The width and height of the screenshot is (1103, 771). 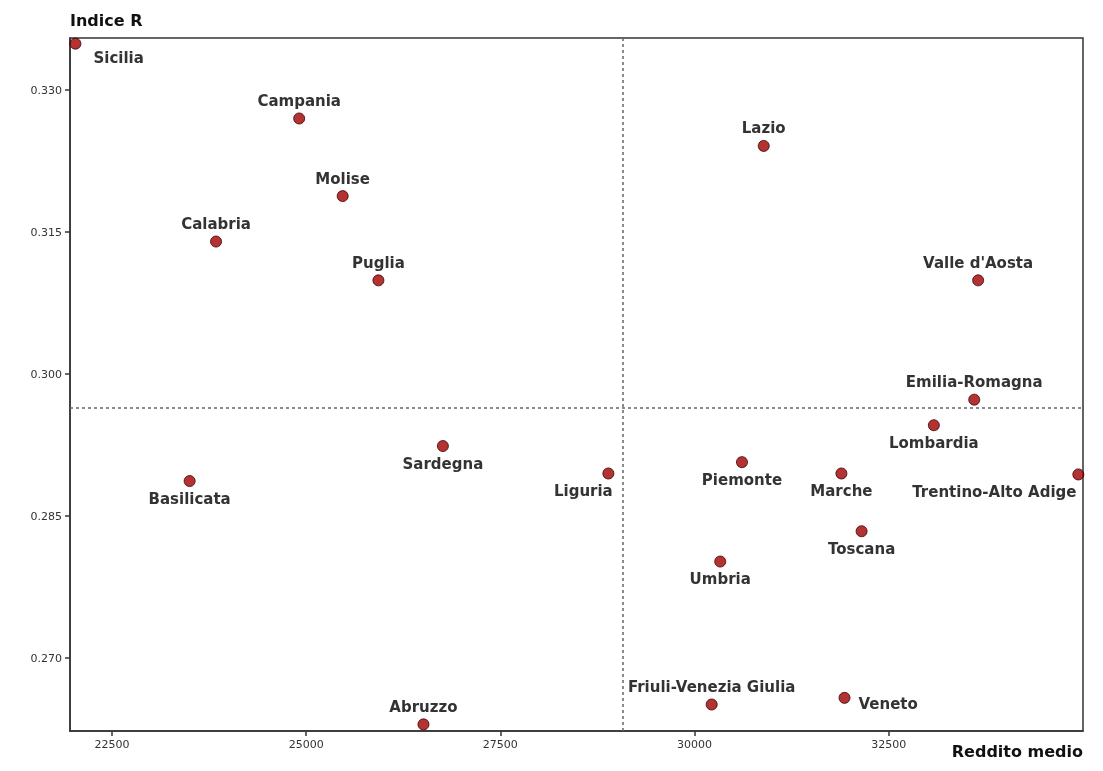 What do you see at coordinates (46, 658) in the screenshot?
I see `y-tick-label: 0.270` at bounding box center [46, 658].